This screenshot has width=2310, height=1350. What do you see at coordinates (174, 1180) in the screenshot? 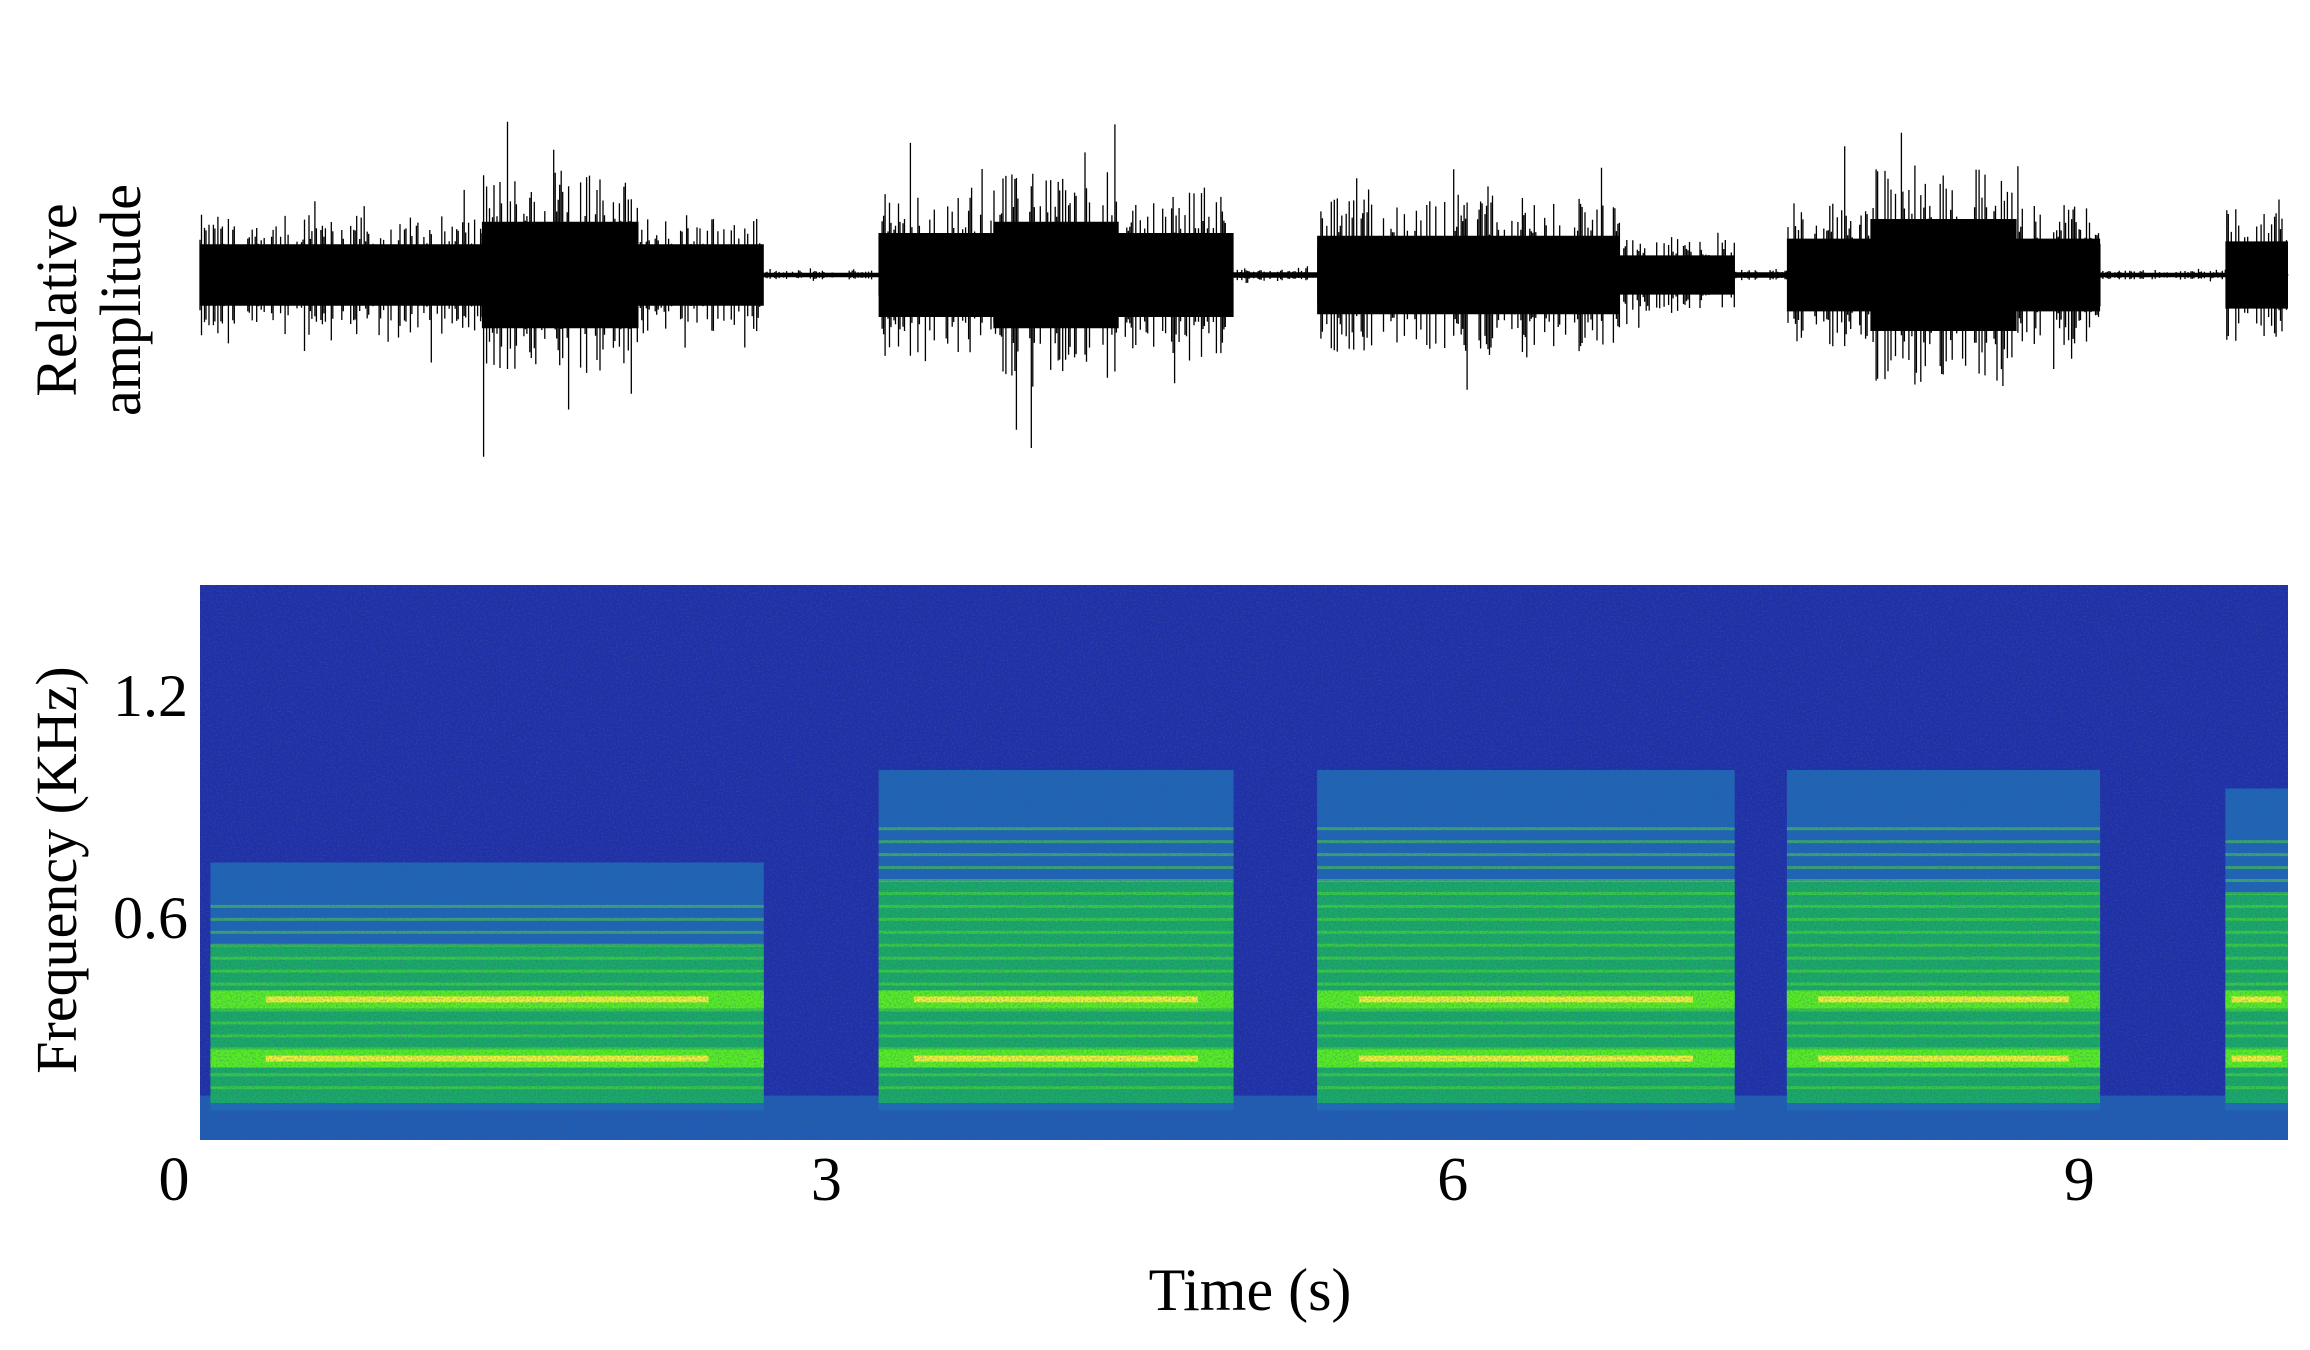
I see `x-tick-label: 0` at bounding box center [174, 1180].